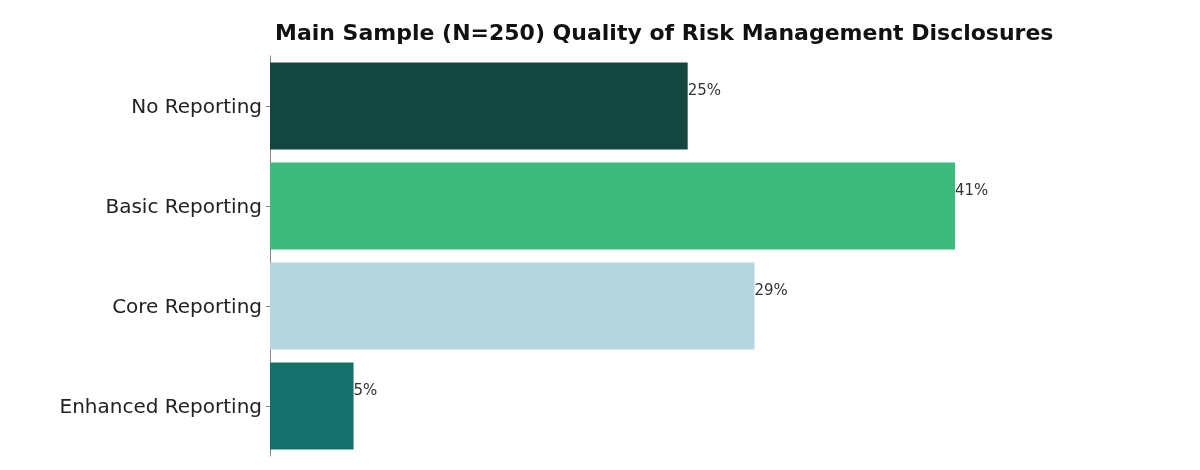 This screenshot has width=1200, height=470. What do you see at coordinates (704, 90) in the screenshot?
I see `data-label: 25%` at bounding box center [704, 90].